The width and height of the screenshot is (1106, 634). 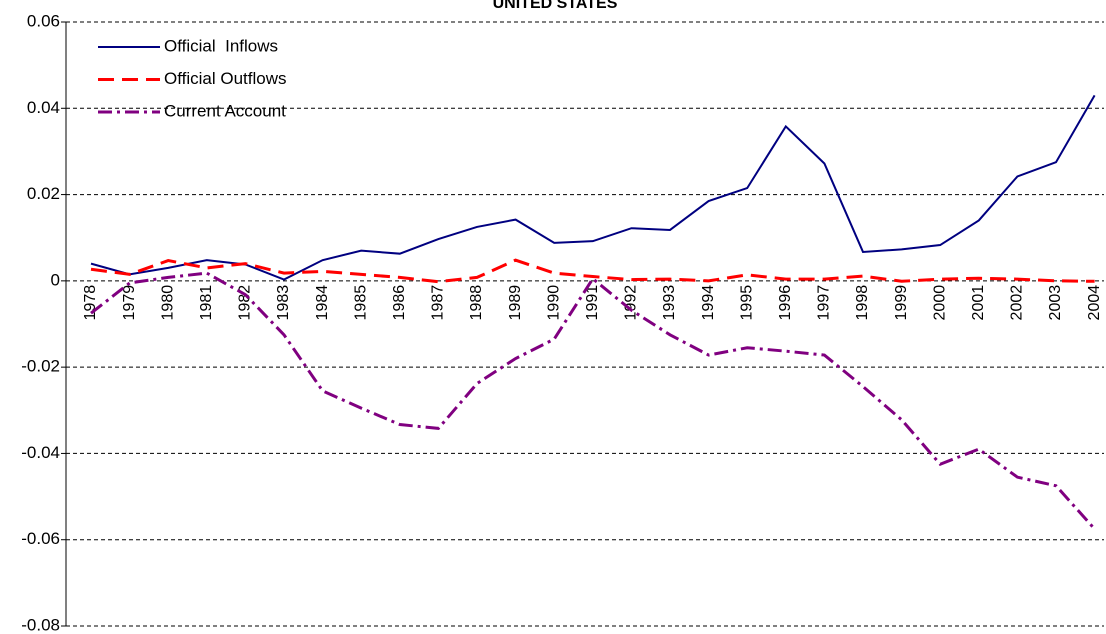 What do you see at coordinates (1094, 303) in the screenshot?
I see `x-tick-label: 2004` at bounding box center [1094, 303].